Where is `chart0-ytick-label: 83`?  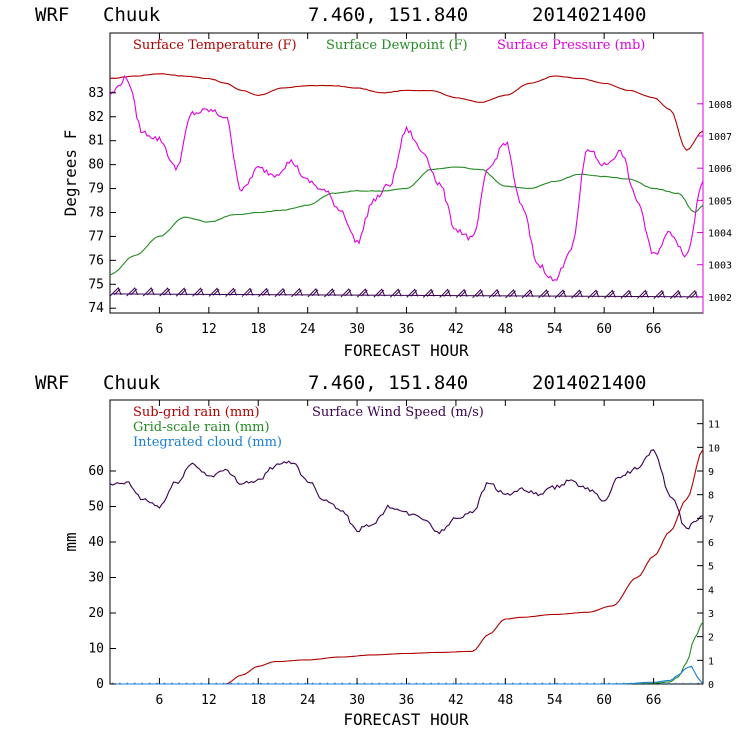 chart0-ytick-label: 83 is located at coordinates (96, 93).